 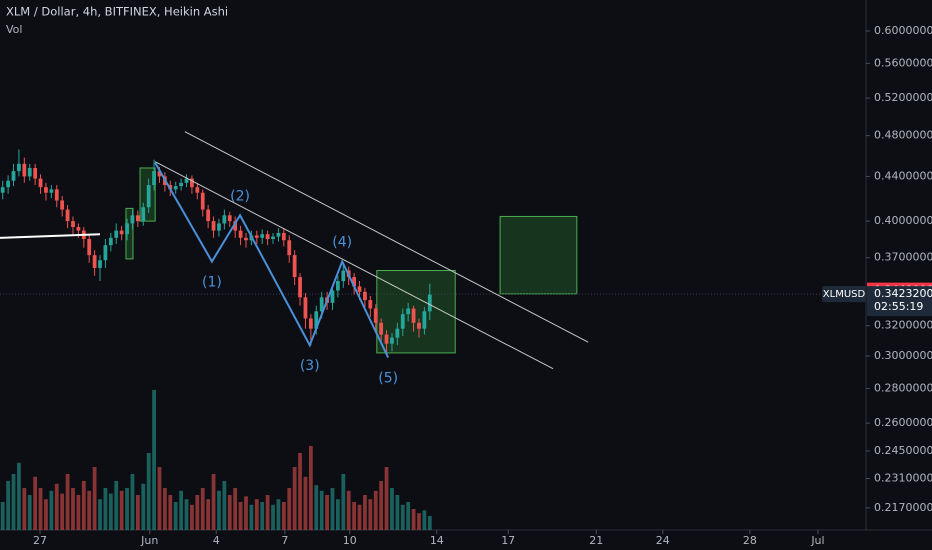 What do you see at coordinates (817, 540) in the screenshot?
I see `x-tick-label: Jul` at bounding box center [817, 540].